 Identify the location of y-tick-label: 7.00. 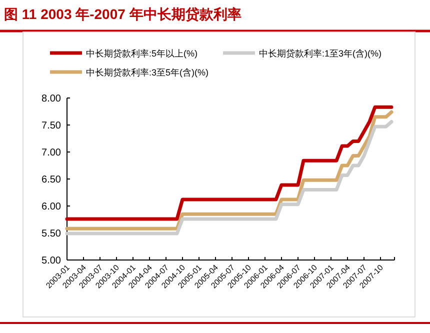
(52, 153).